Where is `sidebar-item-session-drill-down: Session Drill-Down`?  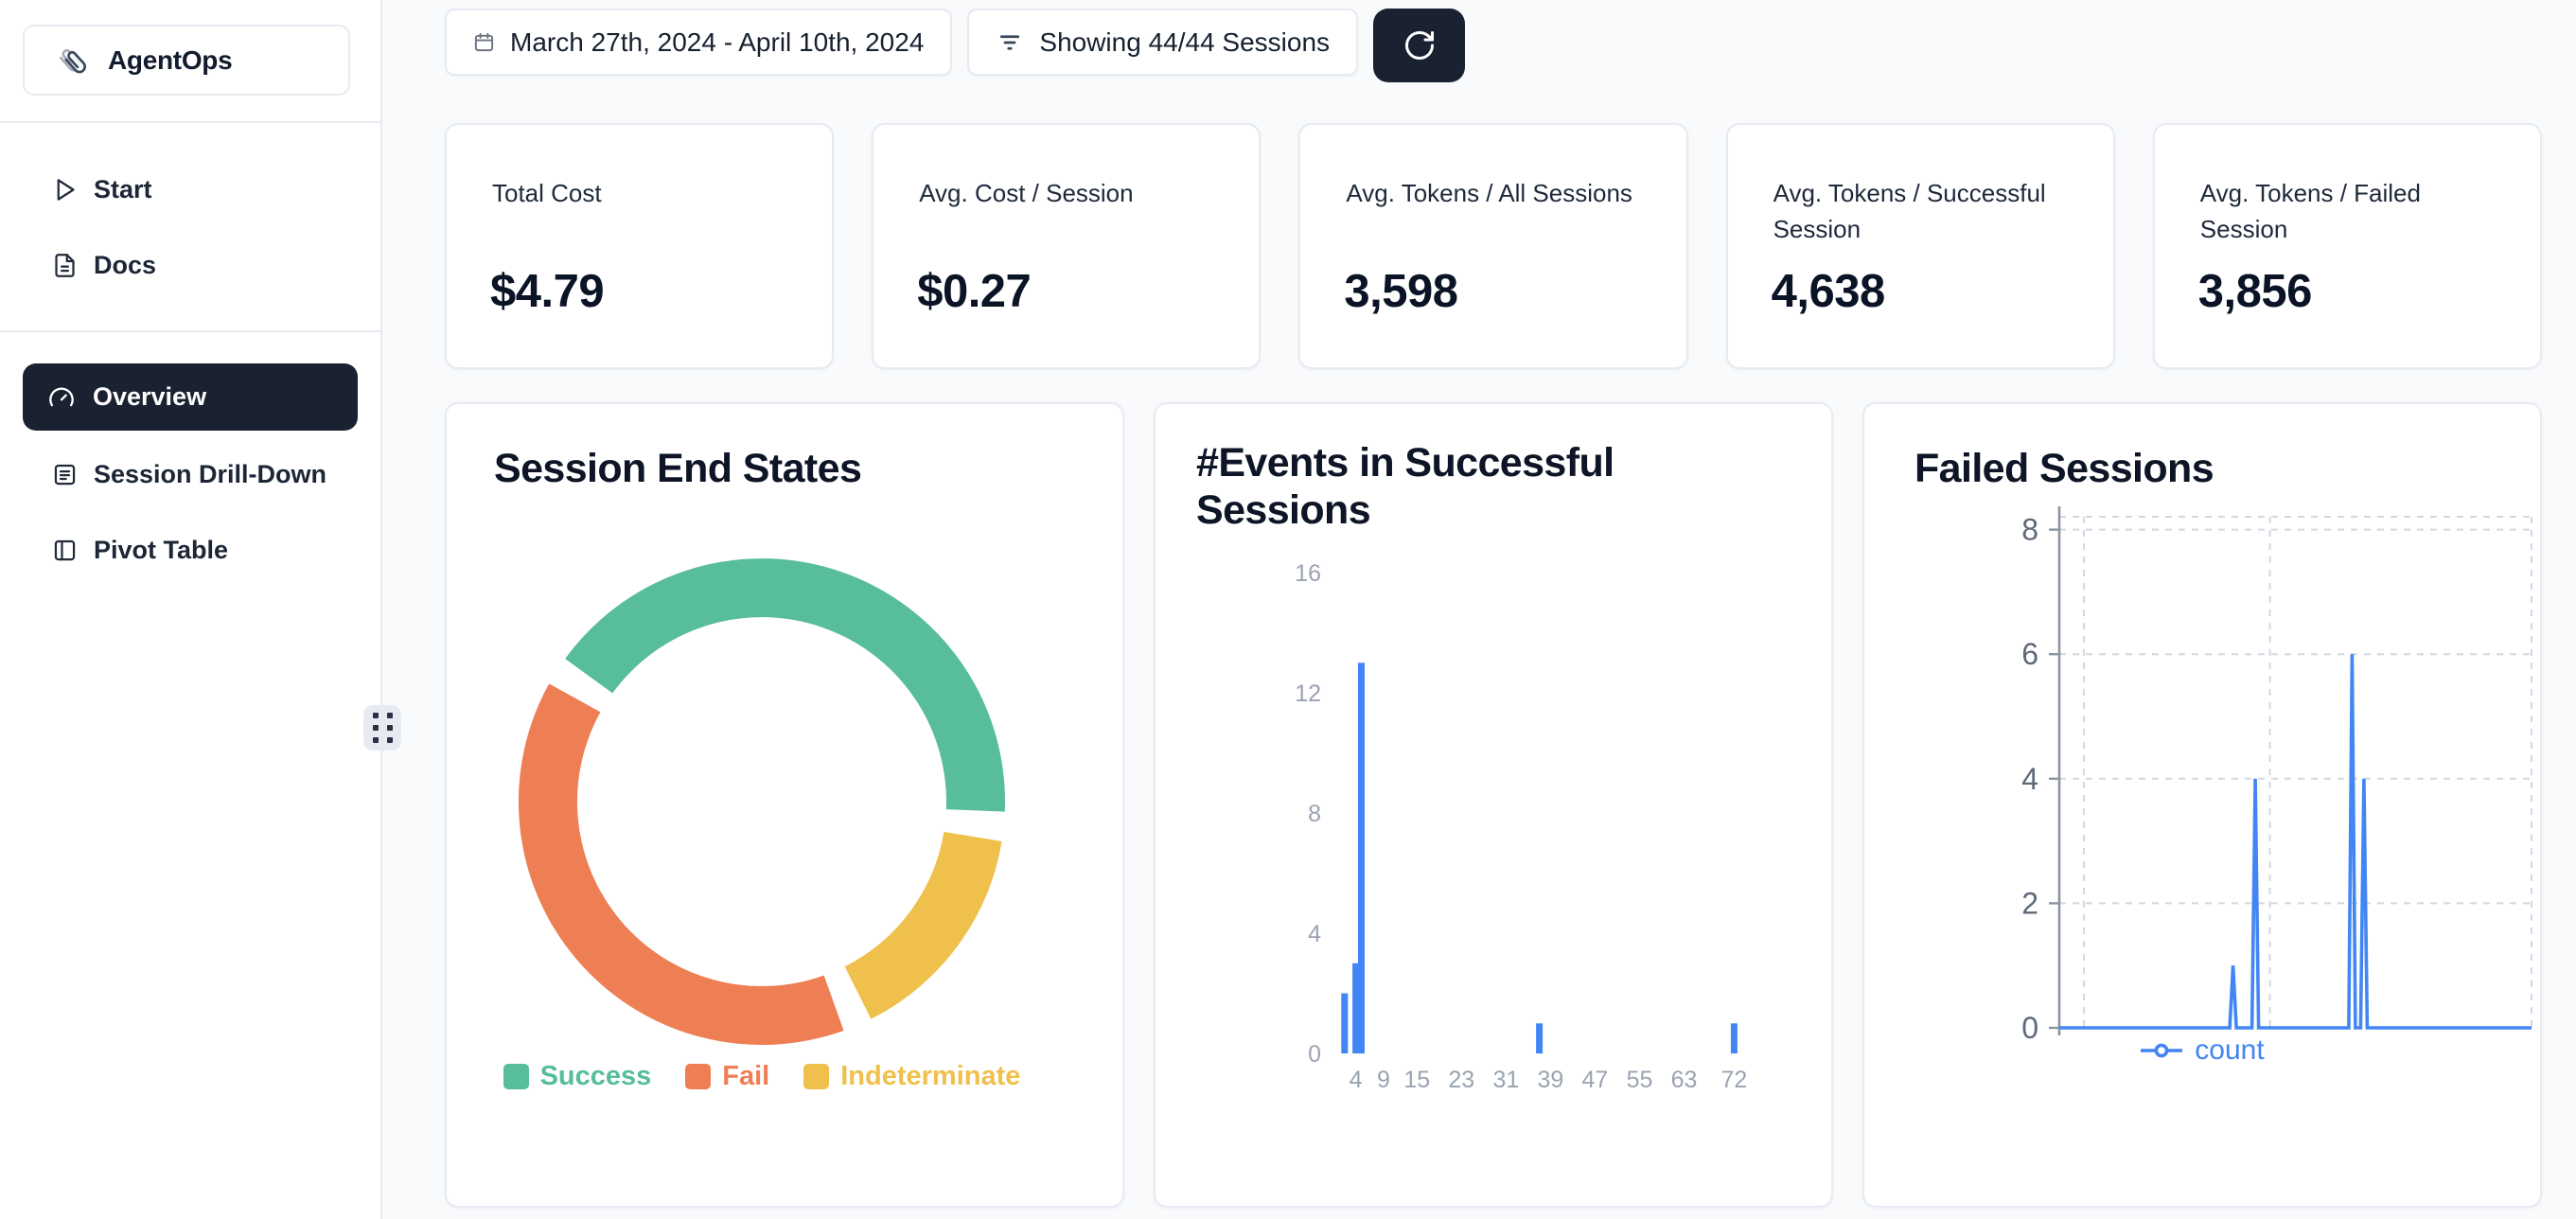
sidebar-item-session-drill-down: Session Drill-Down is located at coordinates (190, 474).